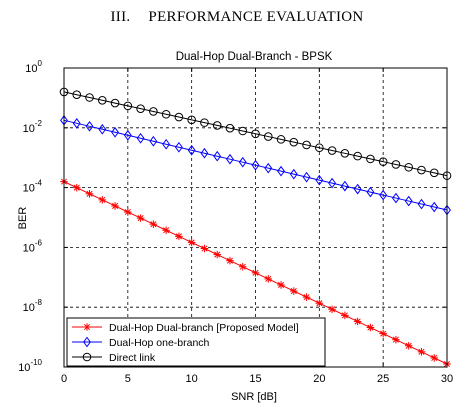 The width and height of the screenshot is (474, 415). I want to click on legend-label: Direct link, so click(132, 358).